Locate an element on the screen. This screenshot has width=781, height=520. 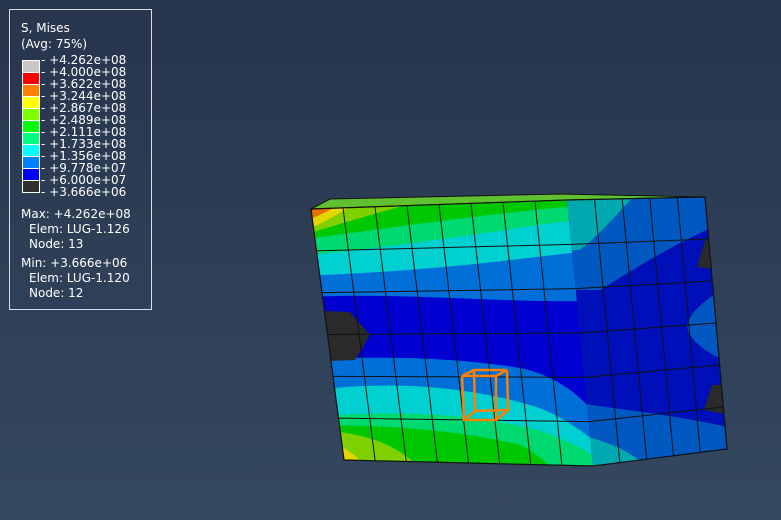
legend-label: +4.262e+08 is located at coordinates (83, 60).